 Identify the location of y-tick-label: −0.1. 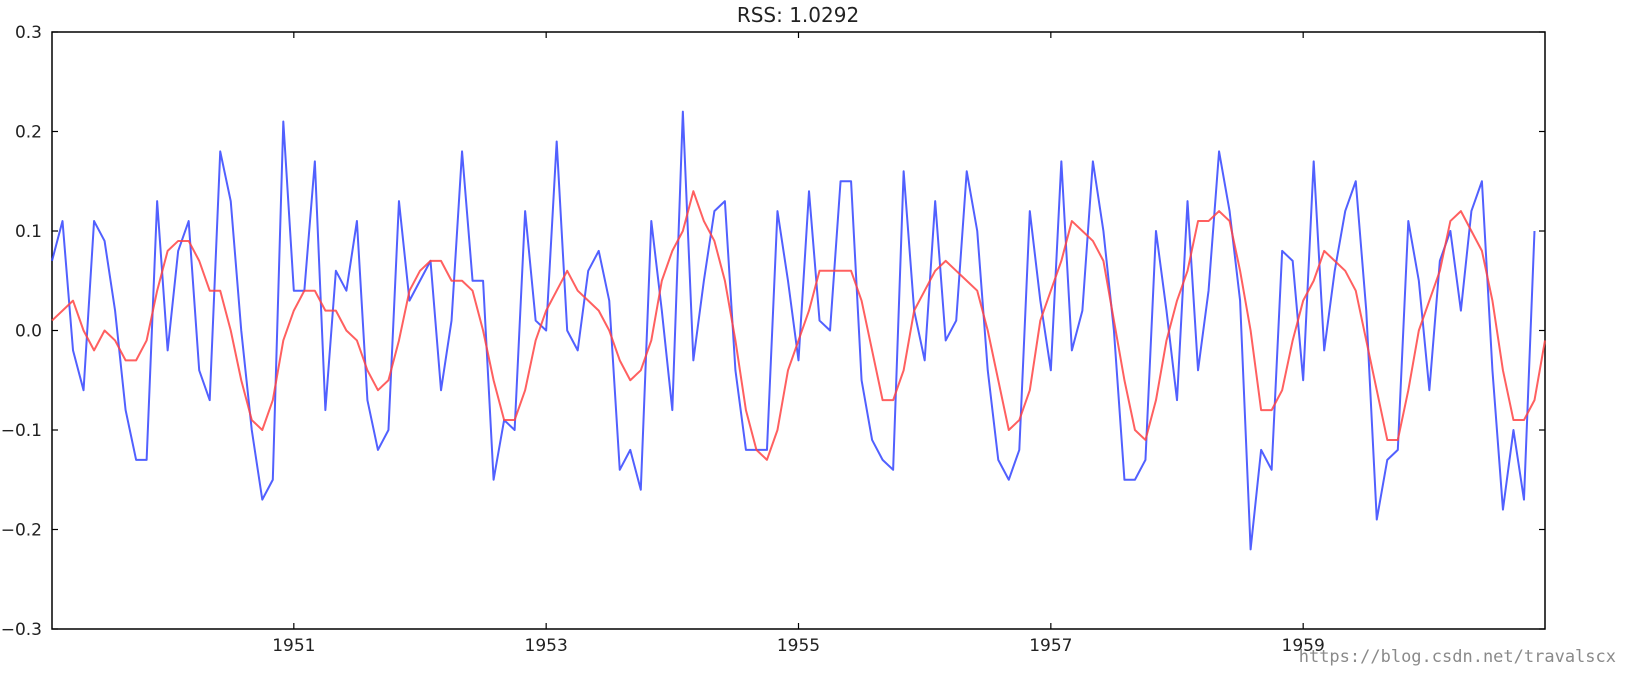
(21, 431).